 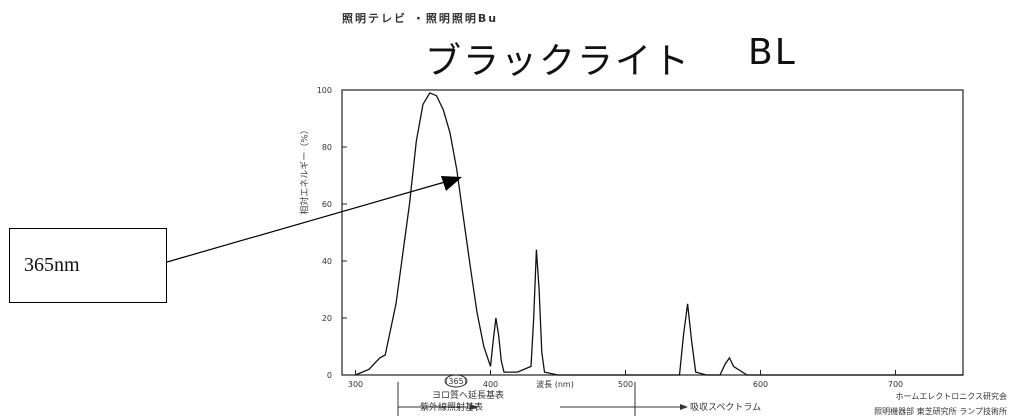 I want to click on handwritten-note-1: ヨロ質へ延長基表, so click(x=468, y=395).